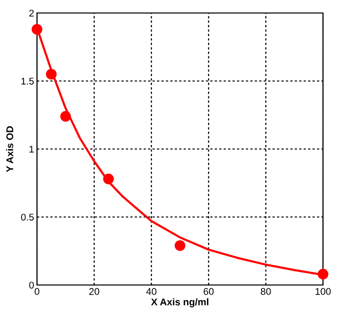 This screenshot has width=353, height=320. Describe the element at coordinates (94, 291) in the screenshot. I see `x-tick-label: 20` at that location.